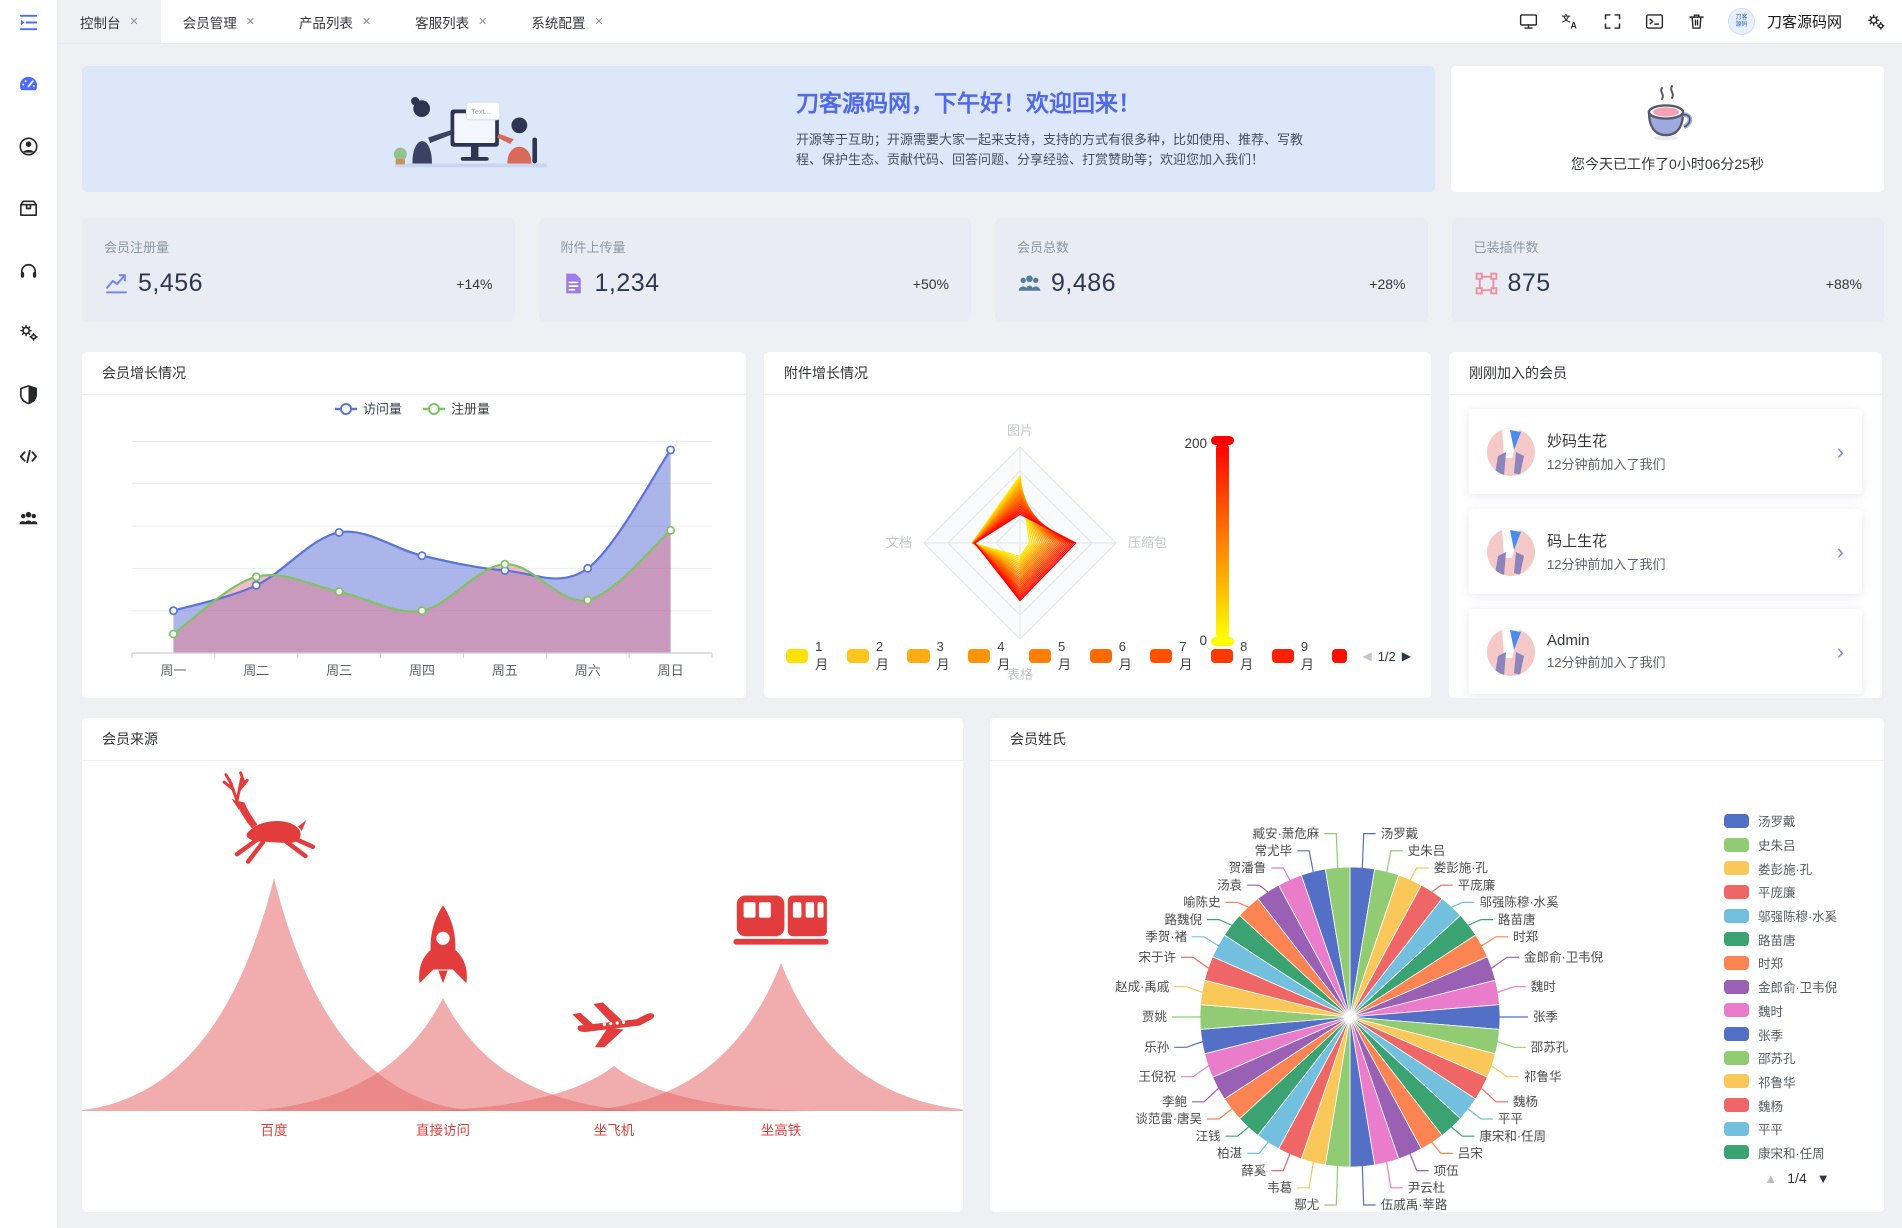 The width and height of the screenshot is (1902, 1228). What do you see at coordinates (1097, 546) in the screenshot?
I see `attachment-growth-chart: 图片 压缩包 表格 文档 200 0` at bounding box center [1097, 546].